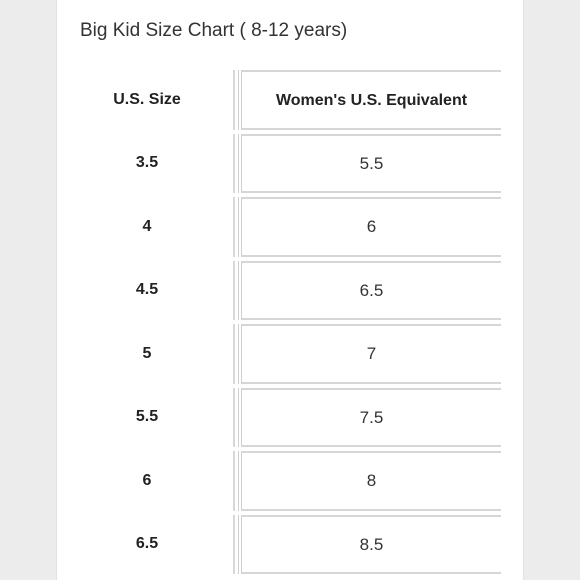  What do you see at coordinates (147, 290) in the screenshot?
I see `us-size-cell: 4.5` at bounding box center [147, 290].